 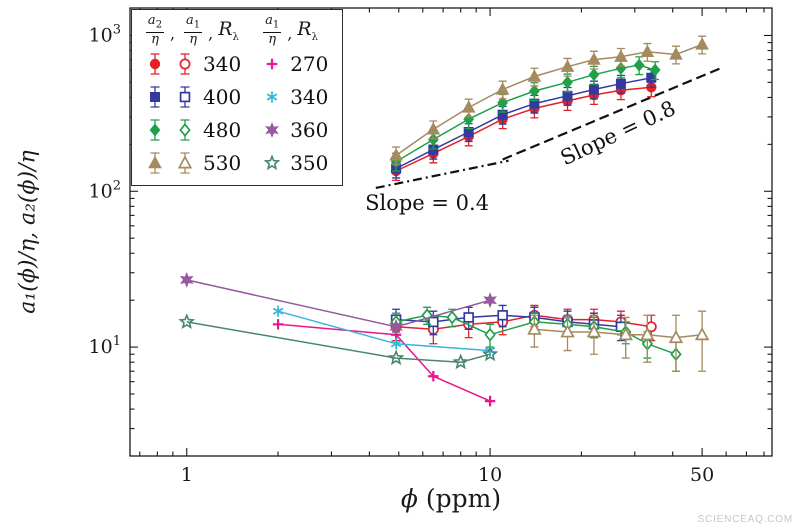 What do you see at coordinates (409, 498) in the screenshot?
I see `phi-symbol: ϕ` at bounding box center [409, 498].